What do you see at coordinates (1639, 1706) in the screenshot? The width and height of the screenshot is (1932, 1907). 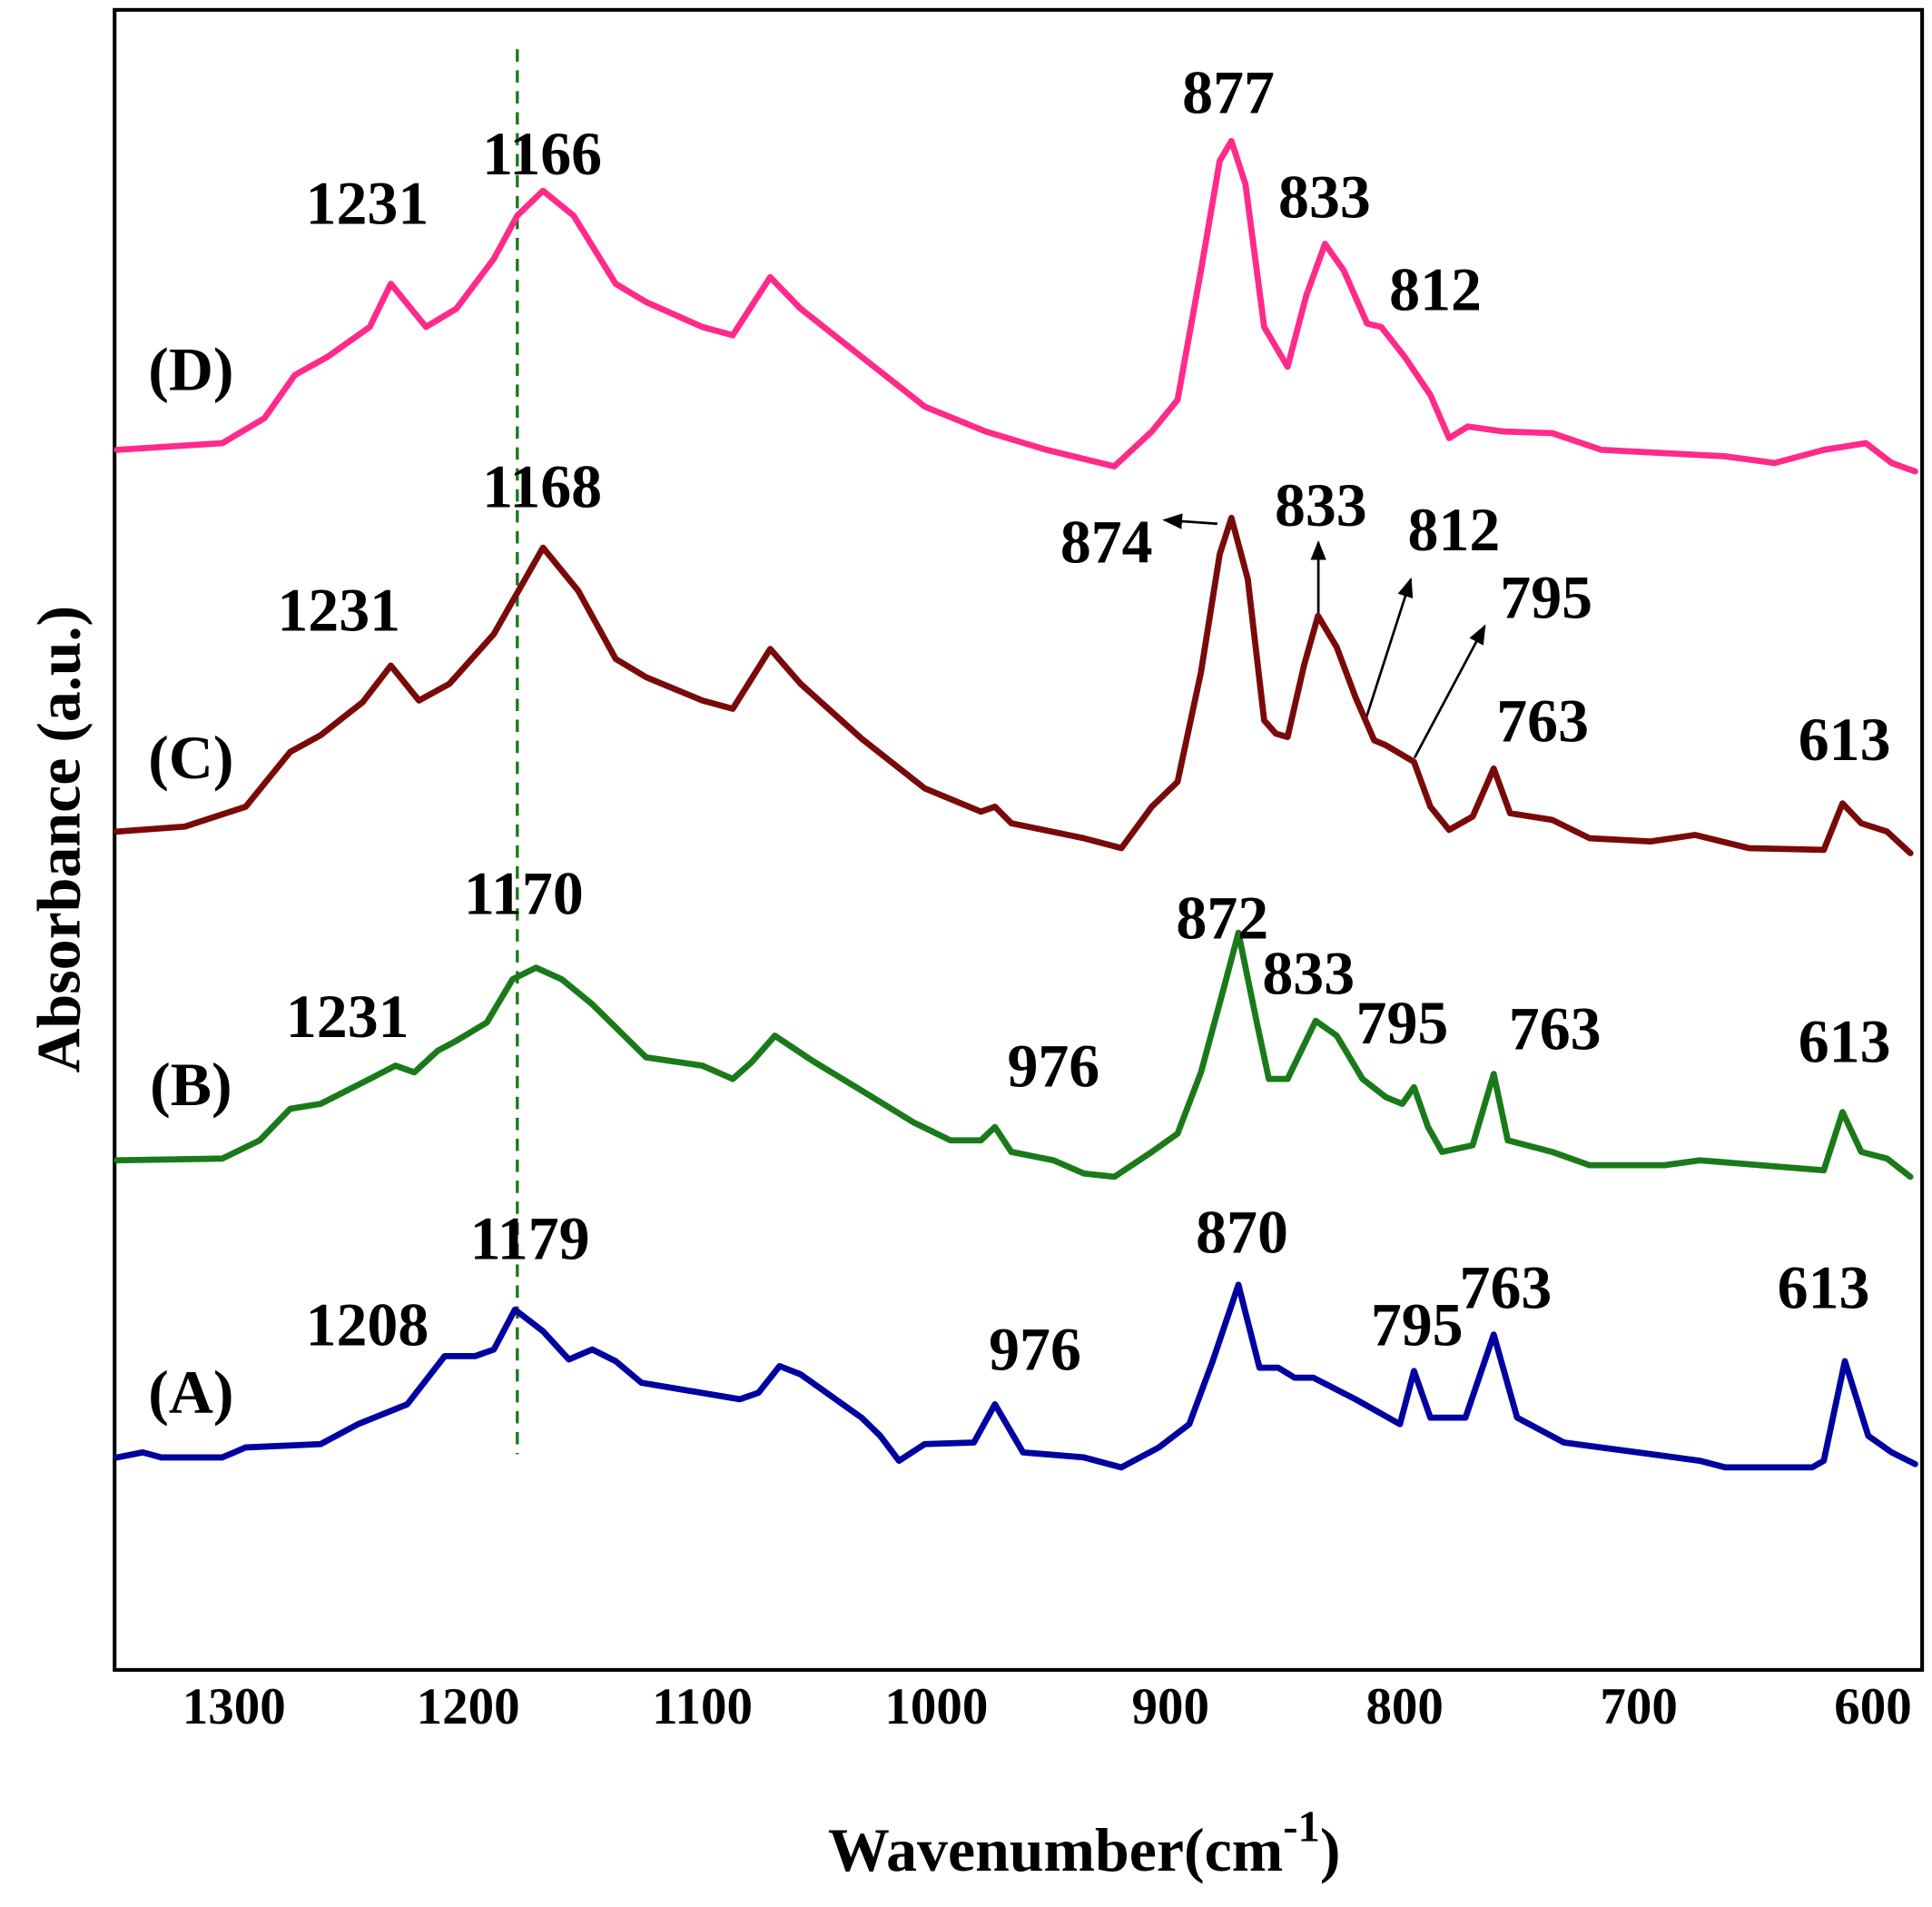 I see `x-tick-label: 700` at bounding box center [1639, 1706].